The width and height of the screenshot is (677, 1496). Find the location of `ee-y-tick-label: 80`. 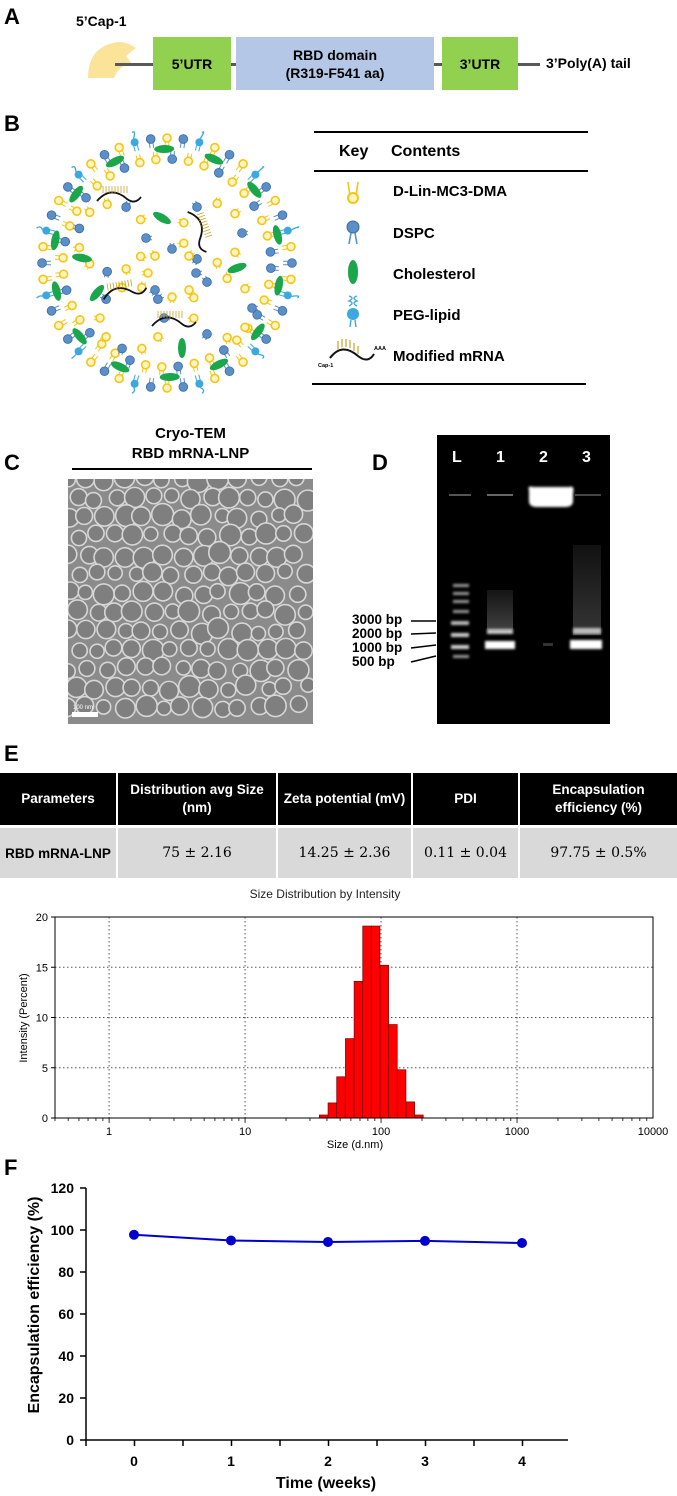

ee-y-tick-label: 80 is located at coordinates (66, 1272).